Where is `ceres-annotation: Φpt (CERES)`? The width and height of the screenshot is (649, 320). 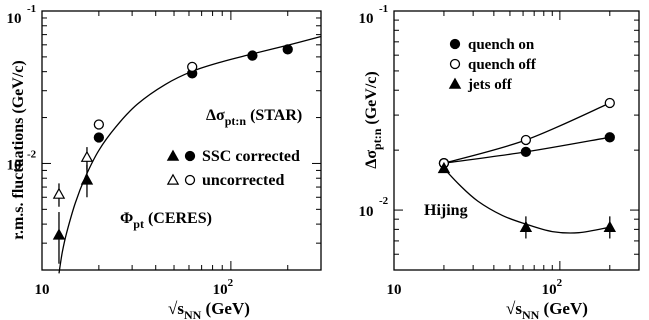 ceres-annotation: Φpt (CERES) is located at coordinates (166, 220).